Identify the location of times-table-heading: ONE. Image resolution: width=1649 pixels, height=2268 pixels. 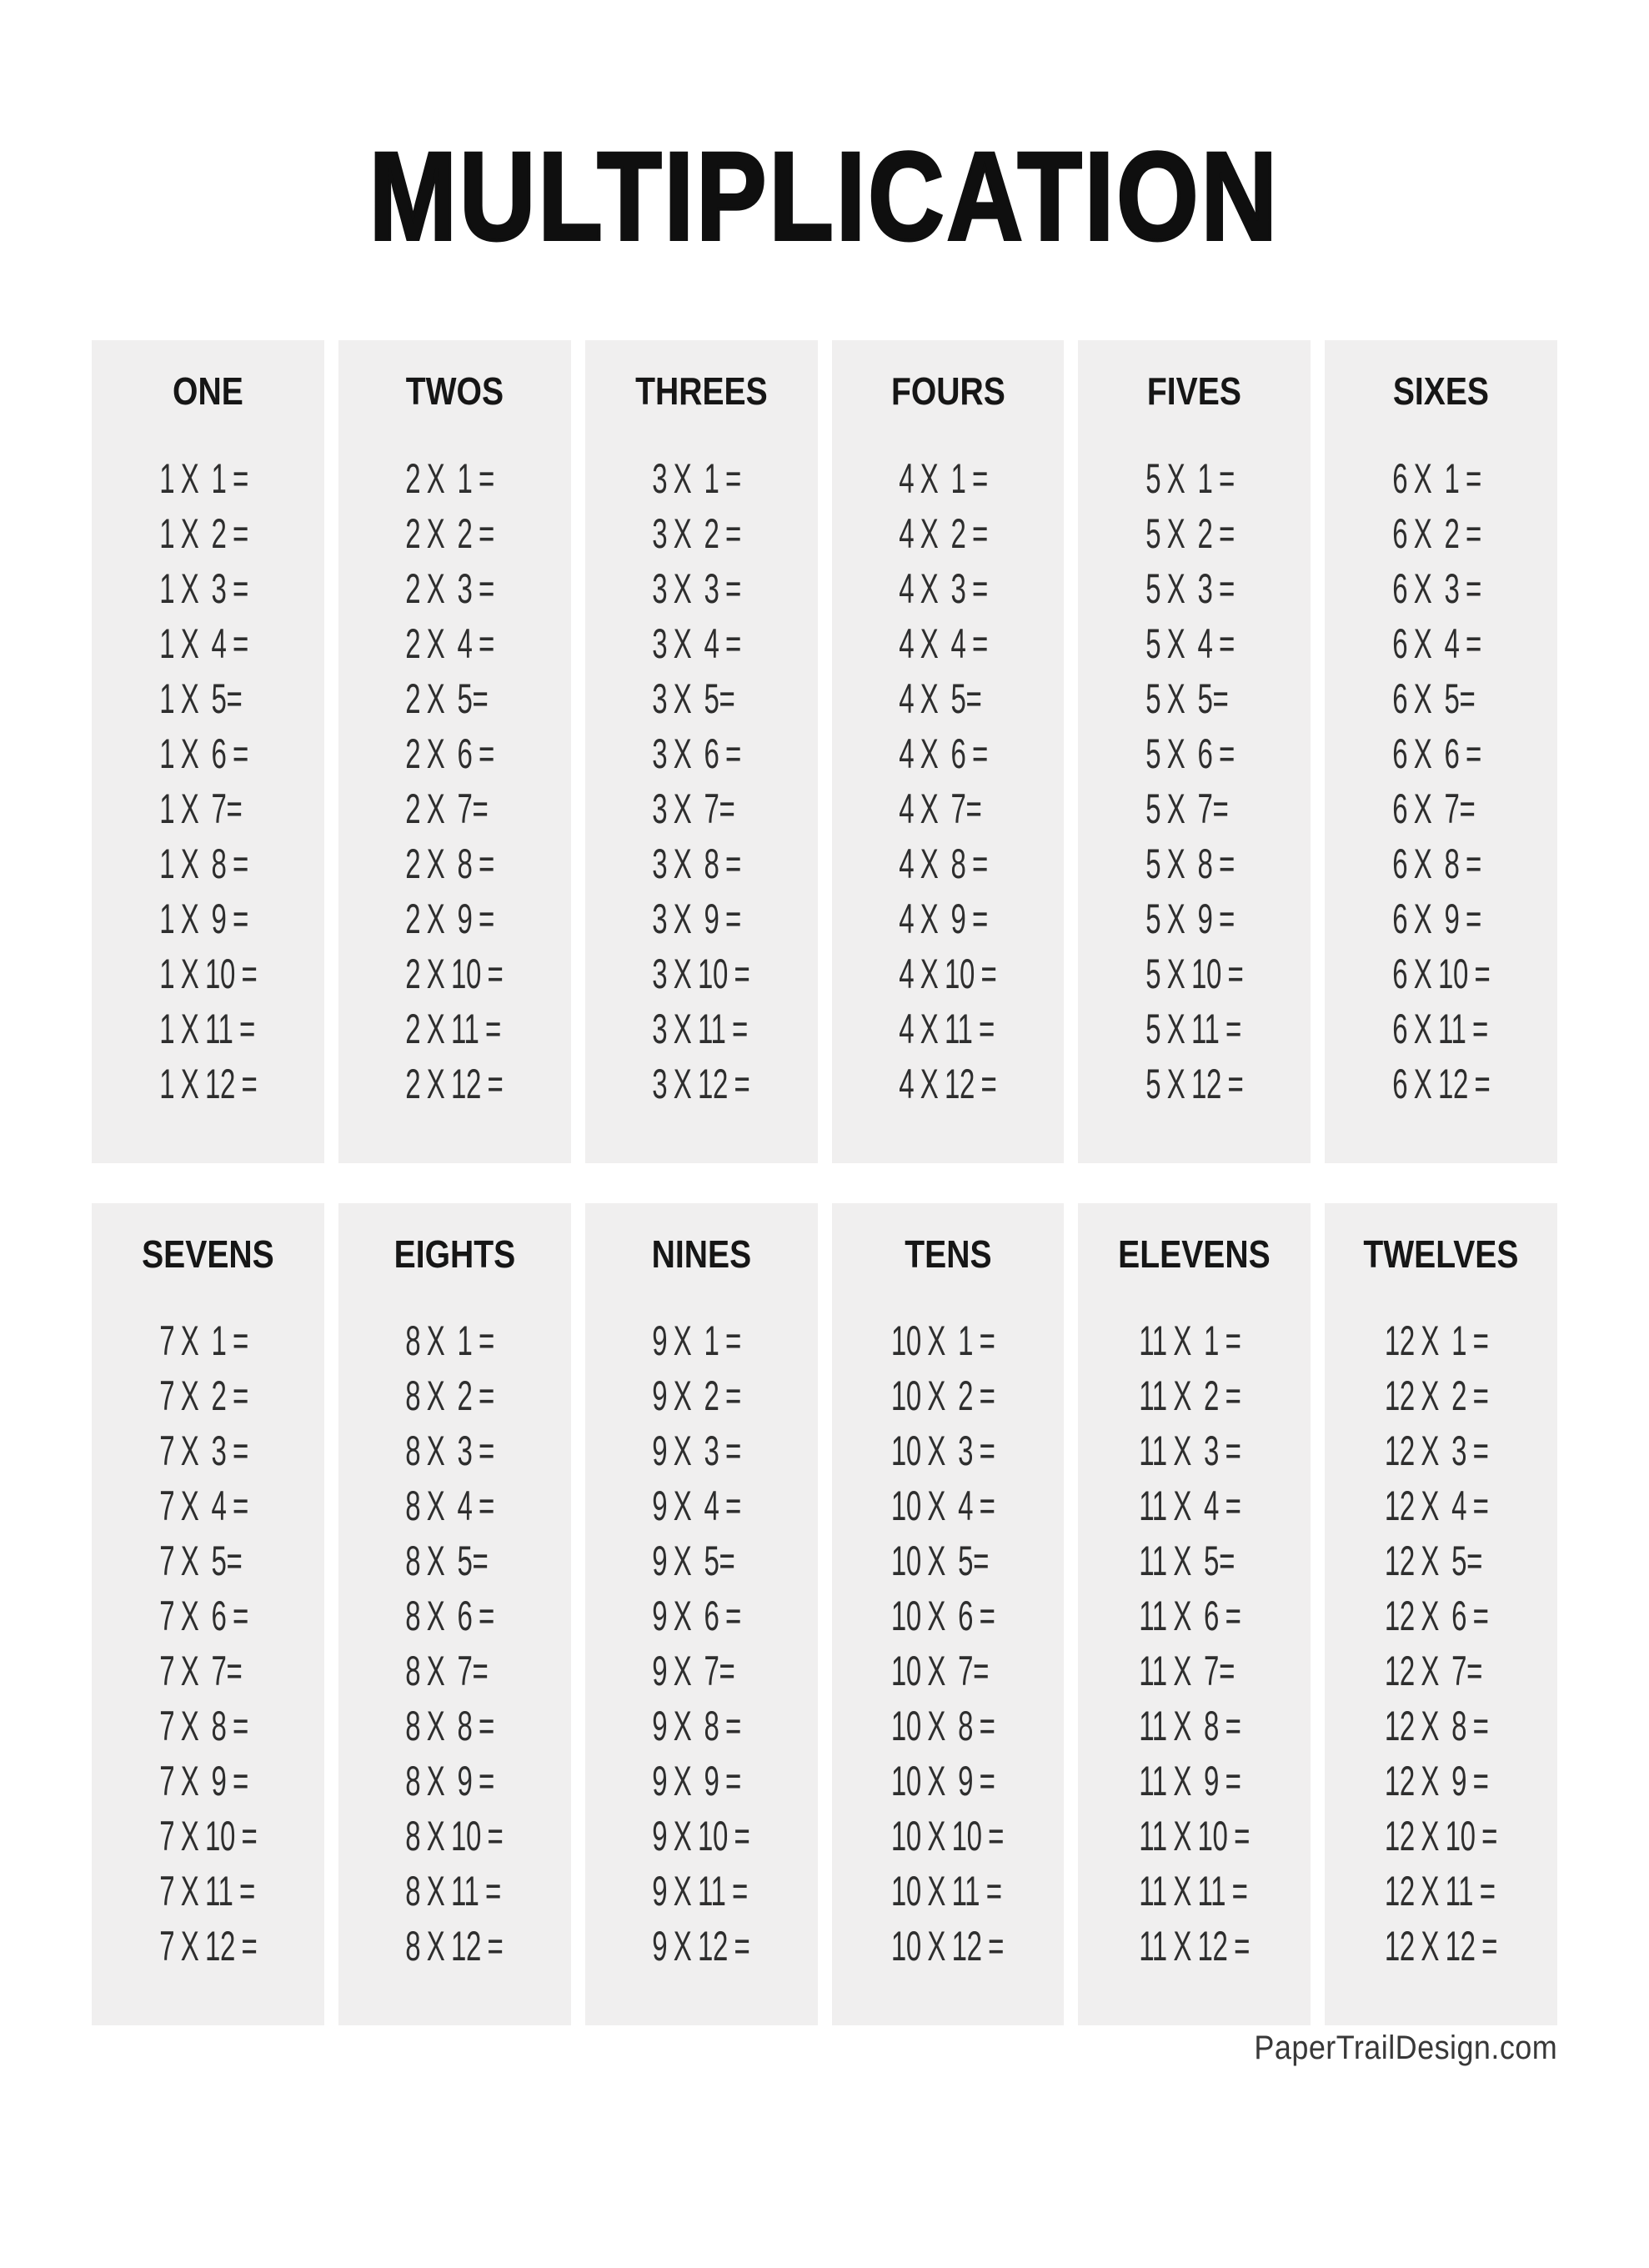
(208, 391).